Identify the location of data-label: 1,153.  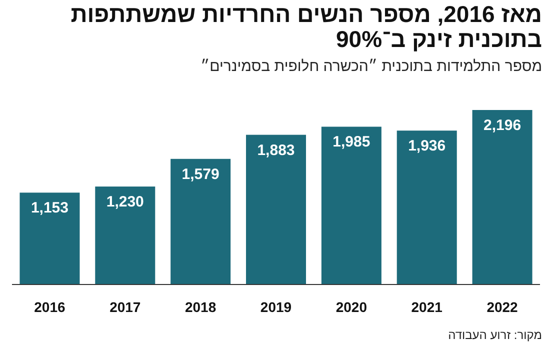
(49, 208).